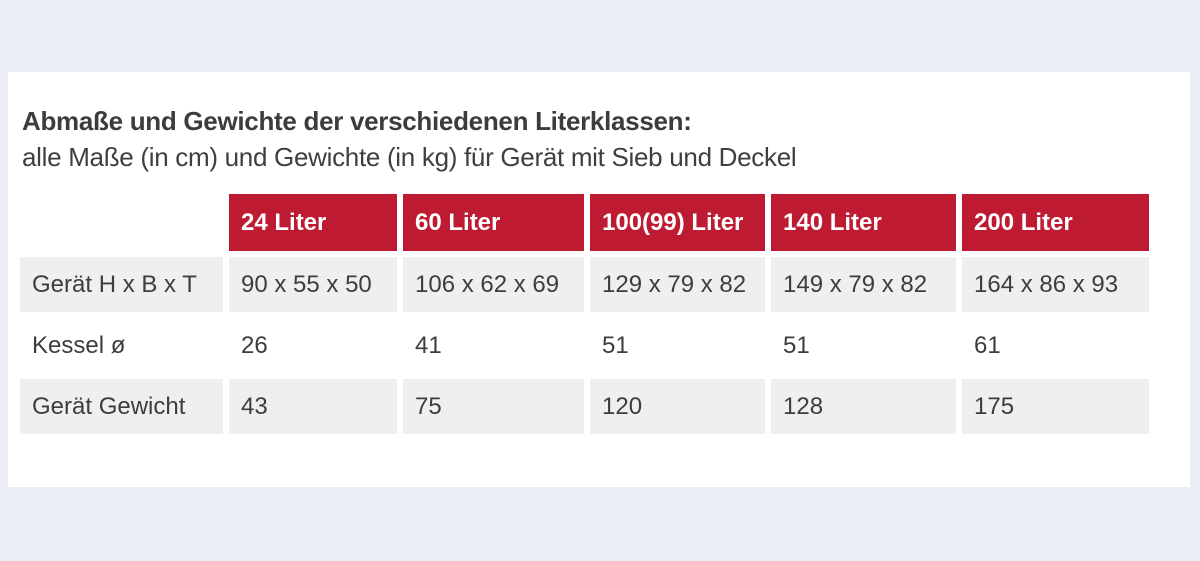  Describe the element at coordinates (1055, 222) in the screenshot. I see `column-header-200-liter: 200 Liter` at that location.